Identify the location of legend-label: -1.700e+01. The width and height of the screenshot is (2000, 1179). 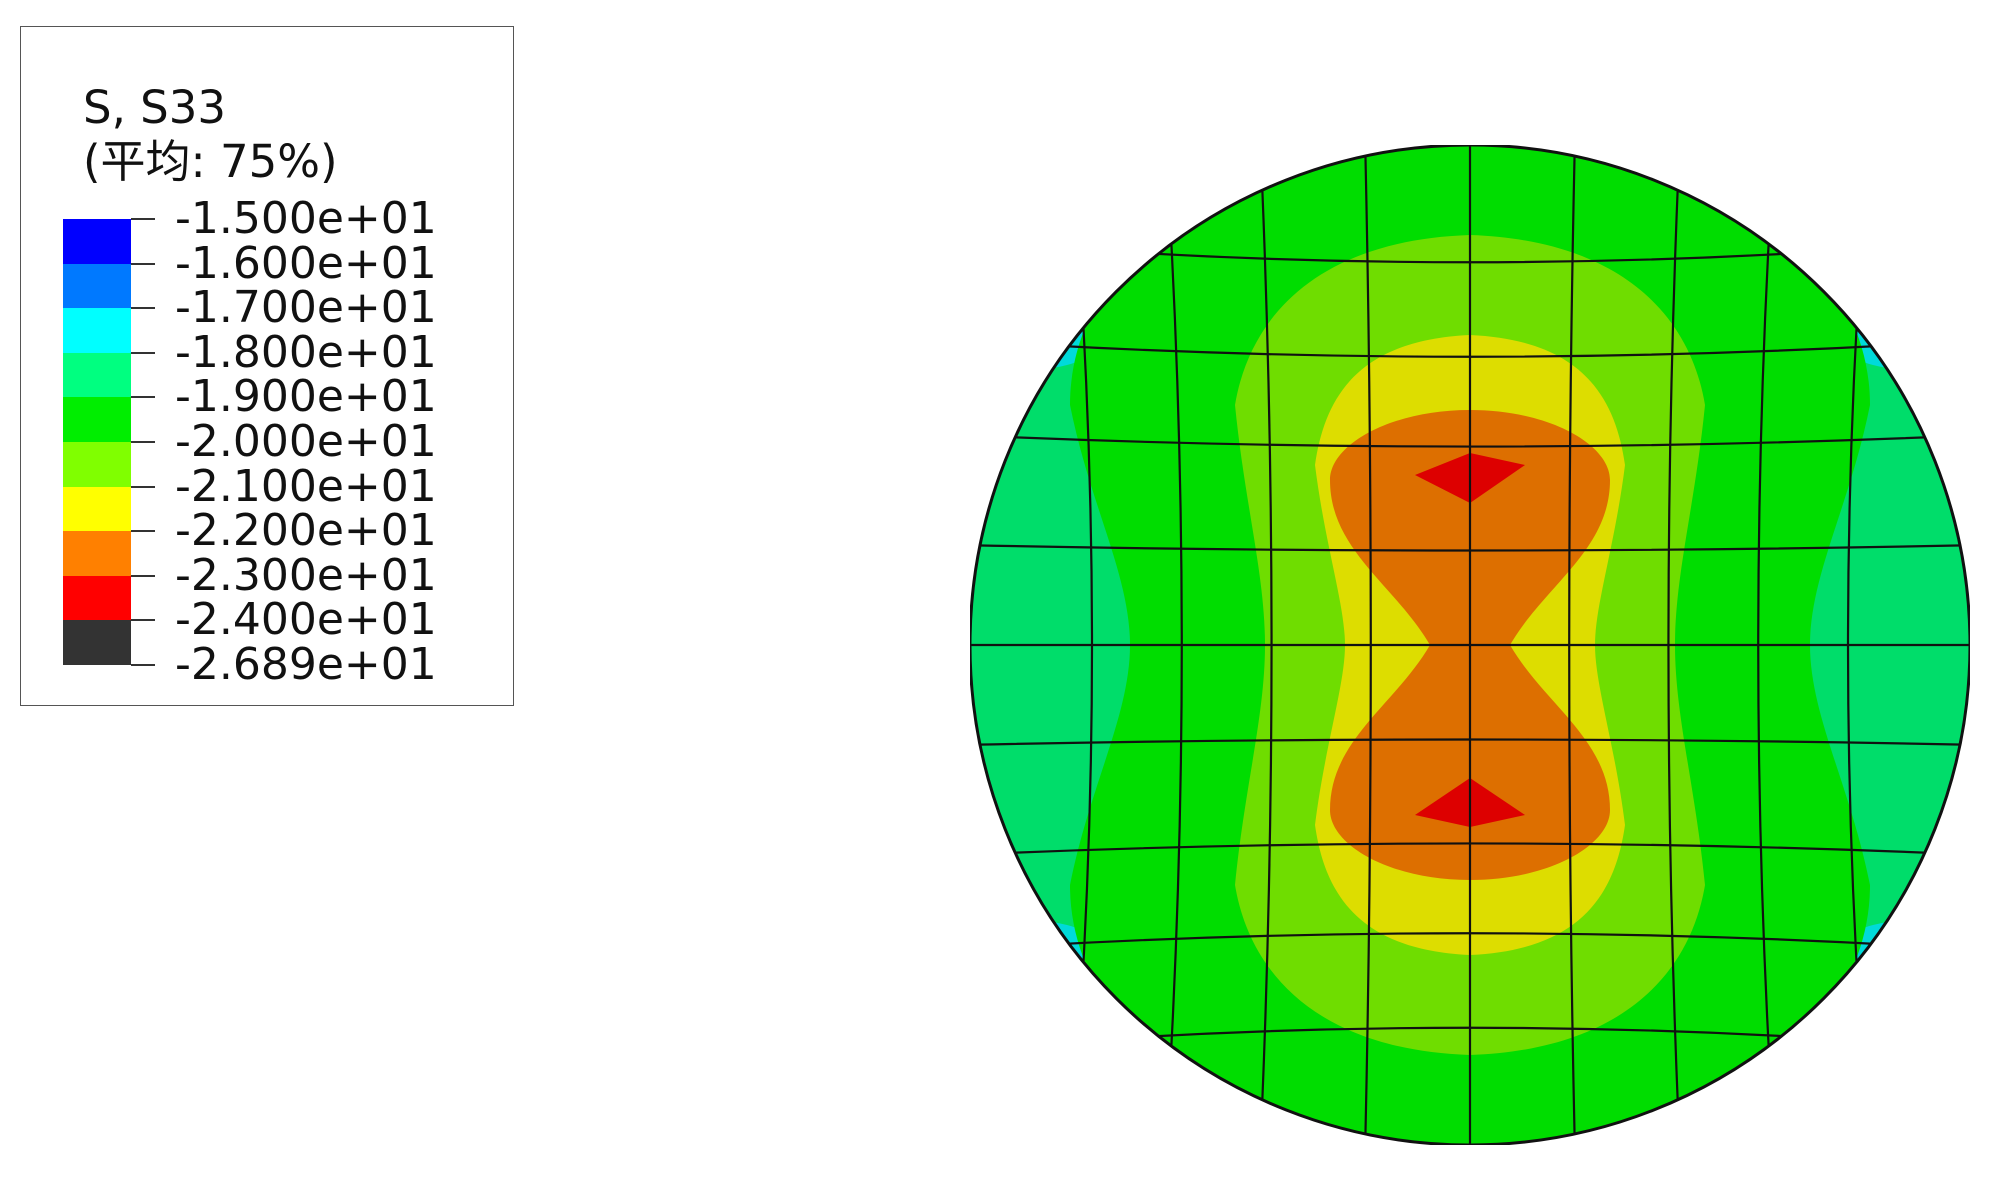
(306, 308).